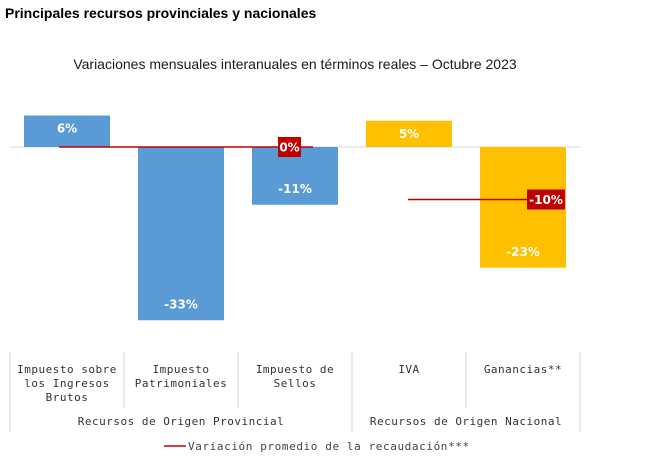 The height and width of the screenshot is (457, 652). I want to click on category-label: Impuesto, so click(181, 369).